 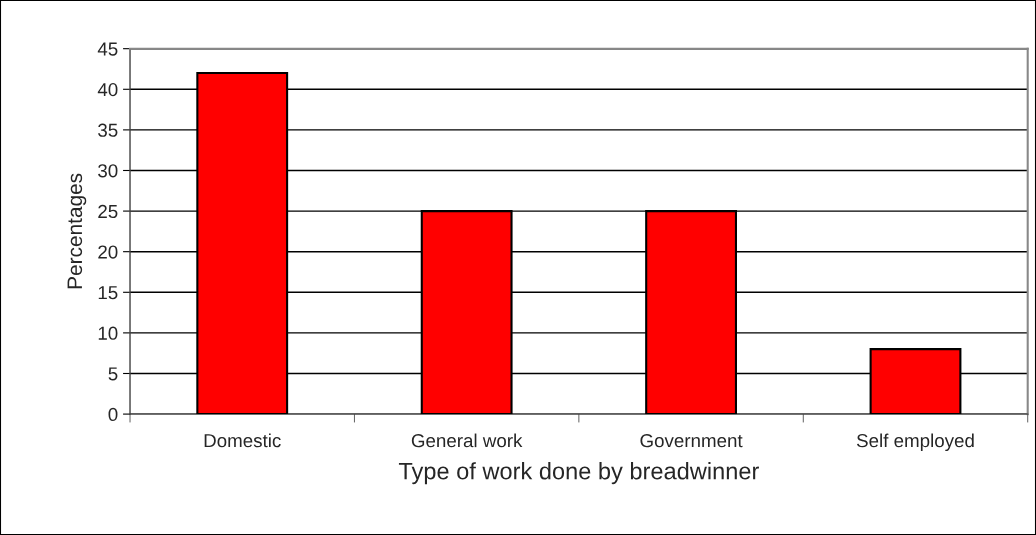 I want to click on x-tick-label: Domestic, so click(x=242, y=440).